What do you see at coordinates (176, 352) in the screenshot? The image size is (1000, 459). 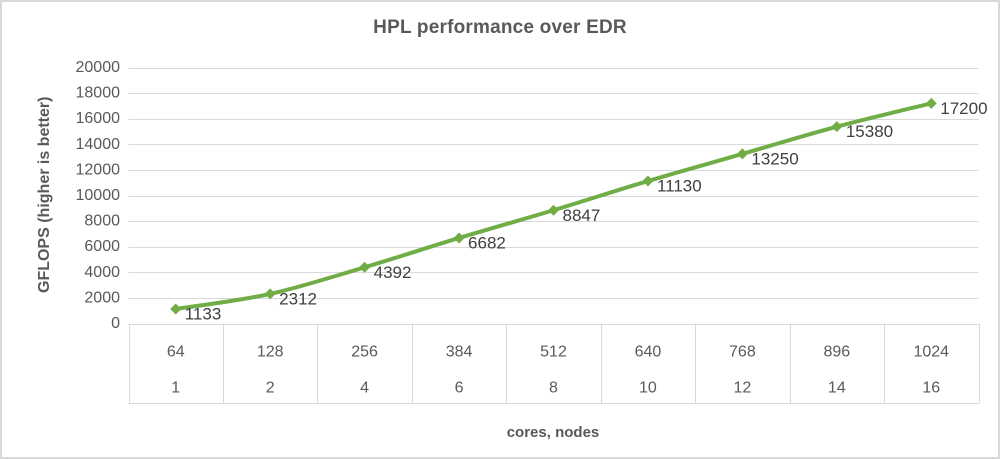 I see `x-category-cores-label: 64` at bounding box center [176, 352].